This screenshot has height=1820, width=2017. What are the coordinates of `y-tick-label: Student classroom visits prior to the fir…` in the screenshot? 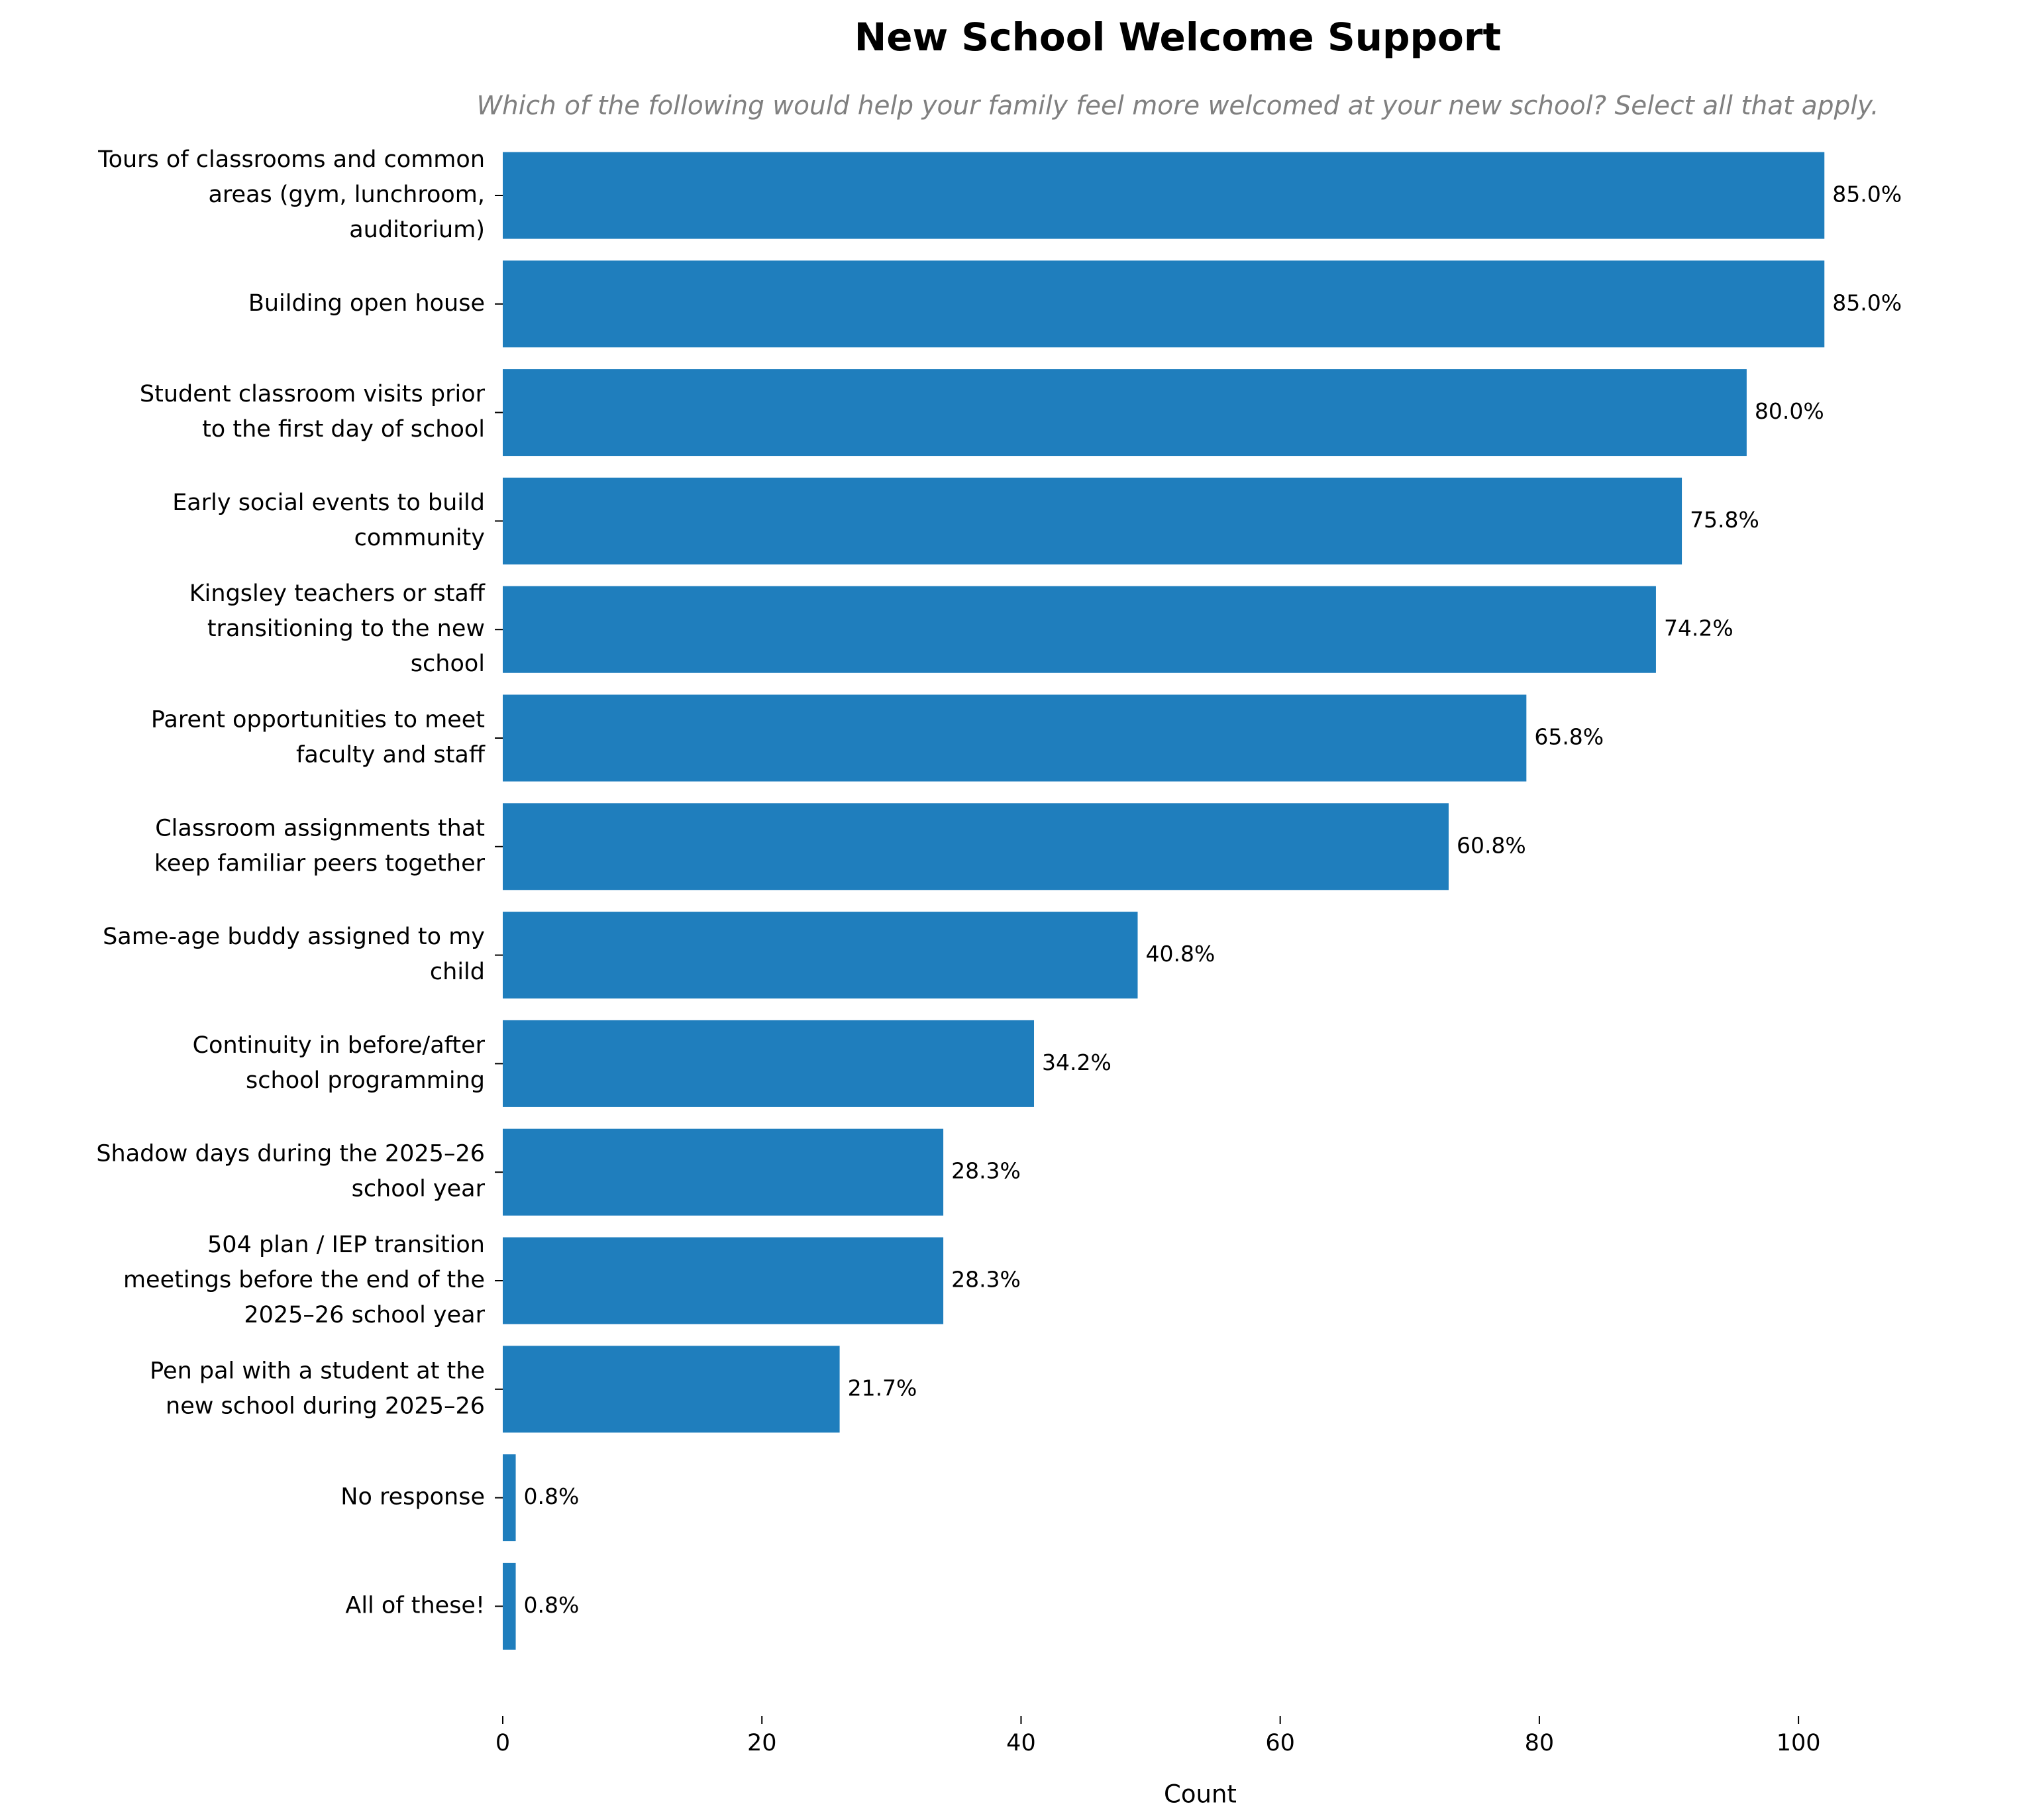 It's located at (313, 412).